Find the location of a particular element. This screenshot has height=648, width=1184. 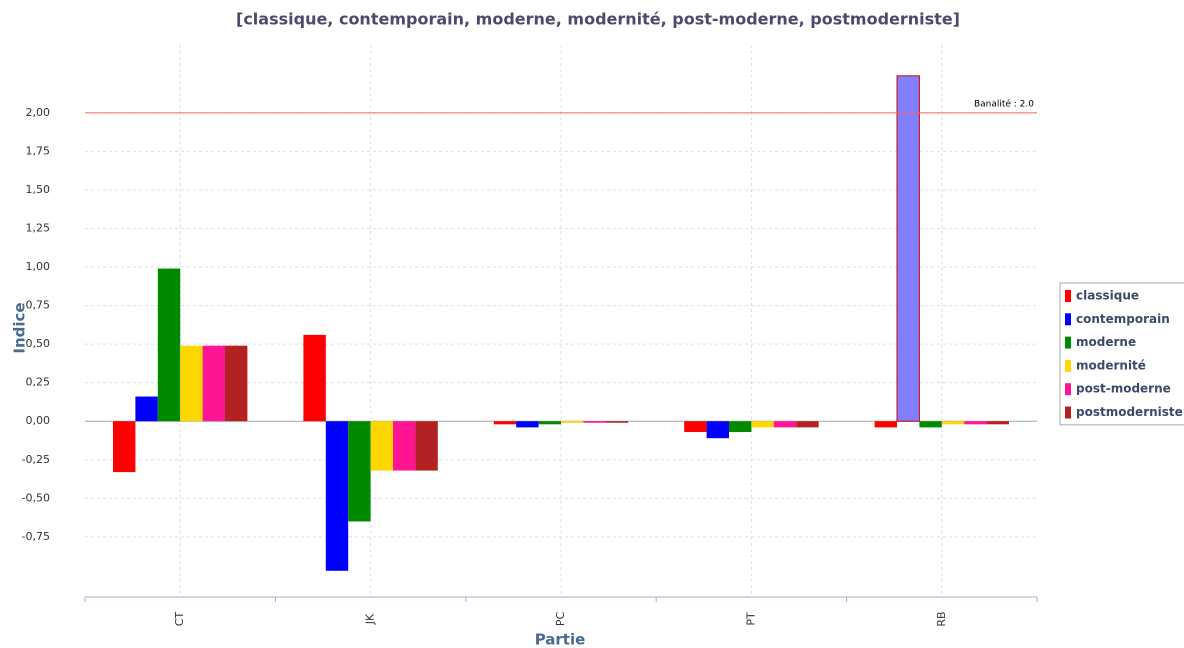

y-tick-label: 1,50 is located at coordinates (38, 189).